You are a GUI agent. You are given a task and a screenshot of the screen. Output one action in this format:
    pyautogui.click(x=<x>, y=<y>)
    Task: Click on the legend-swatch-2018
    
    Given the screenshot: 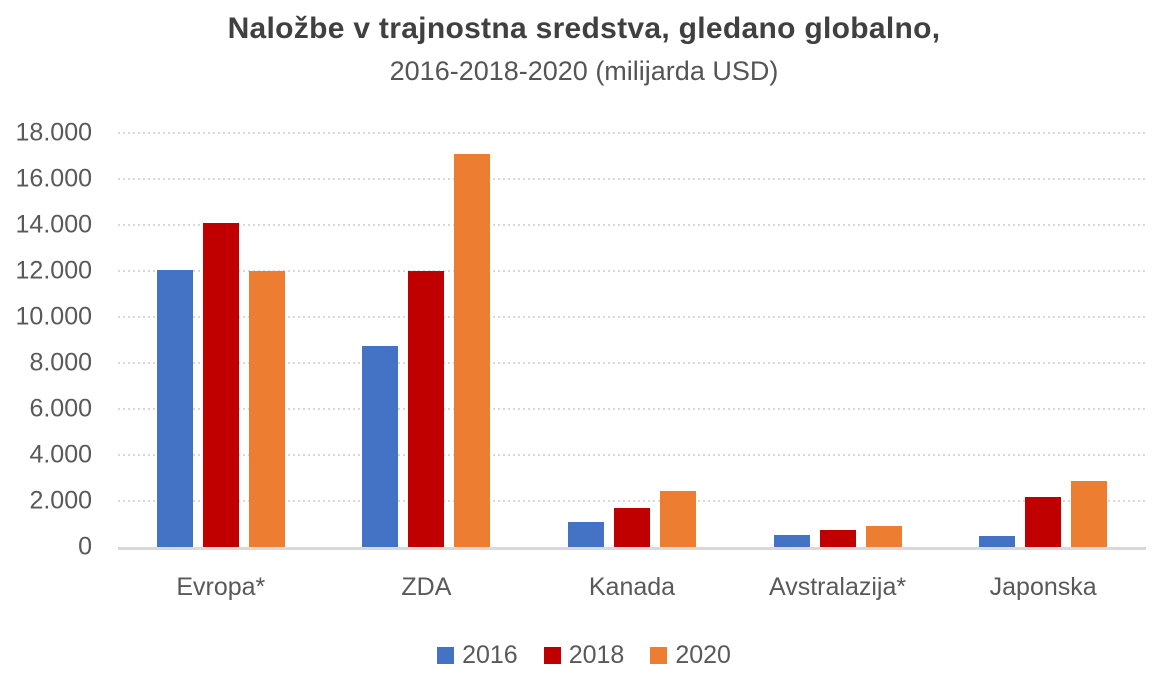 What is the action you would take?
    pyautogui.click(x=552, y=655)
    